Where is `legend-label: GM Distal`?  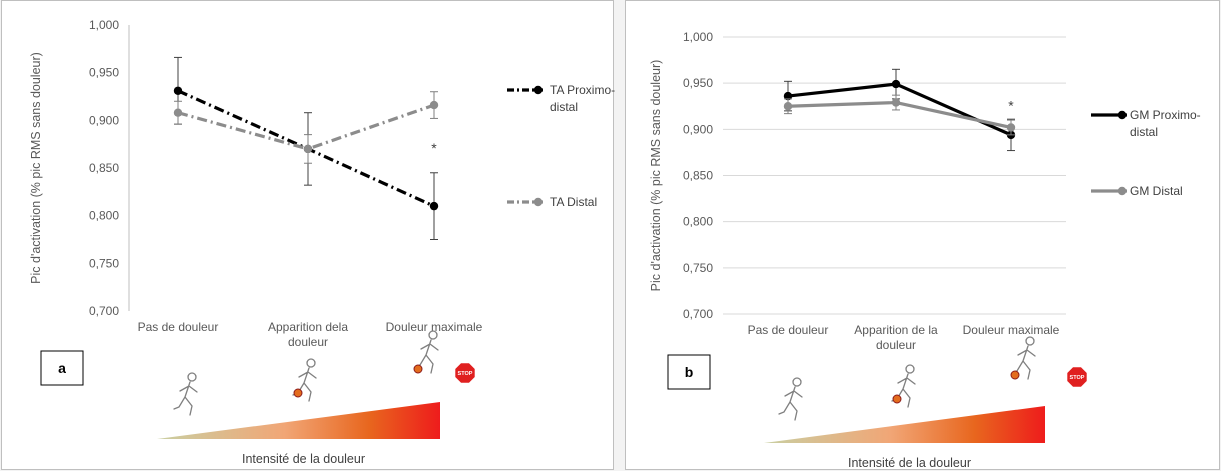
legend-label: GM Distal is located at coordinates (1156, 191).